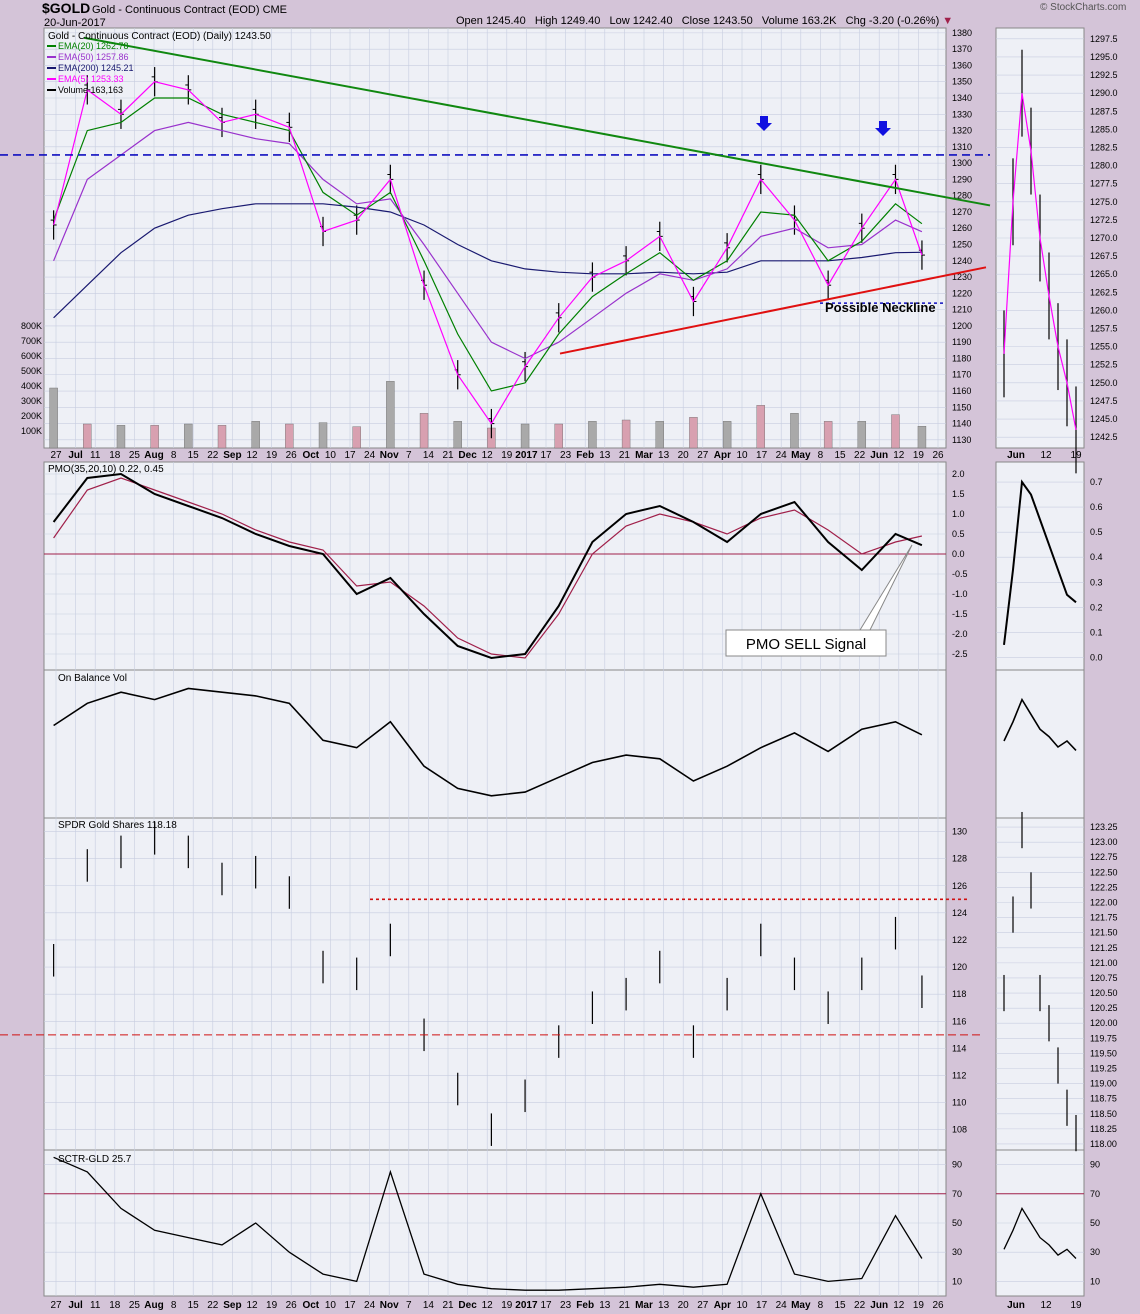 This screenshot has height=1314, width=1140. What do you see at coordinates (961, 342) in the screenshot?
I see `price-y-tick: 1190` at bounding box center [961, 342].